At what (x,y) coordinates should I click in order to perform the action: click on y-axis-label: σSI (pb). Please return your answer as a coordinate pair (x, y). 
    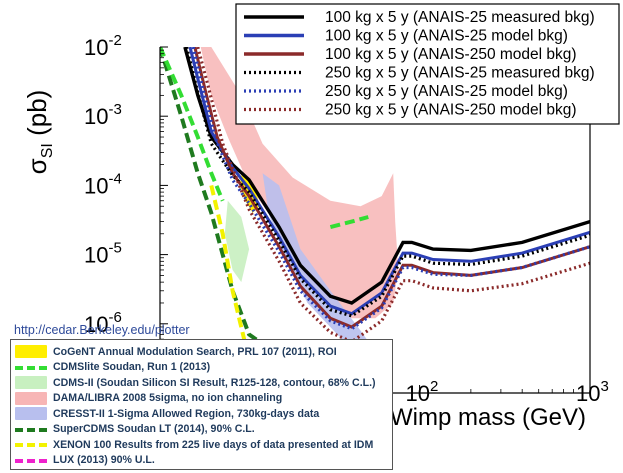
    Looking at the image, I should click on (39, 132).